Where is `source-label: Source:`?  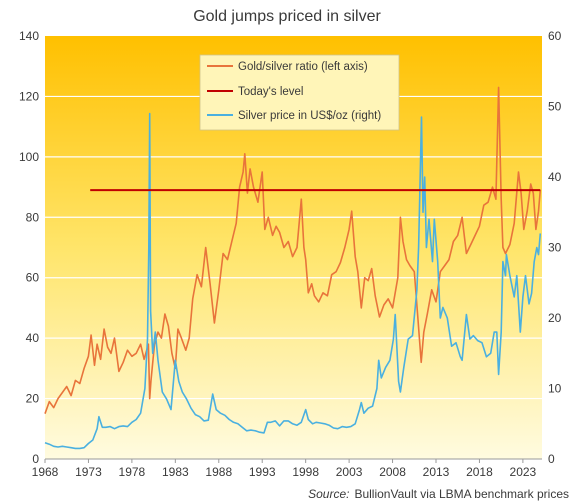 source-label: Source: is located at coordinates (328, 494).